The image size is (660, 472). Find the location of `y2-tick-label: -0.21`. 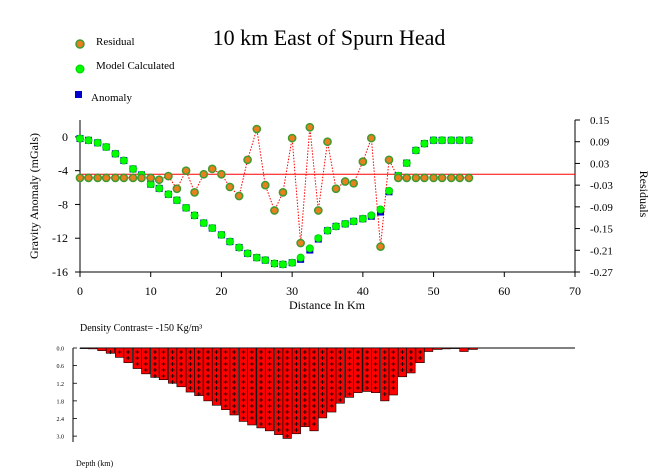

y2-tick-label: -0.21 is located at coordinates (601, 251).